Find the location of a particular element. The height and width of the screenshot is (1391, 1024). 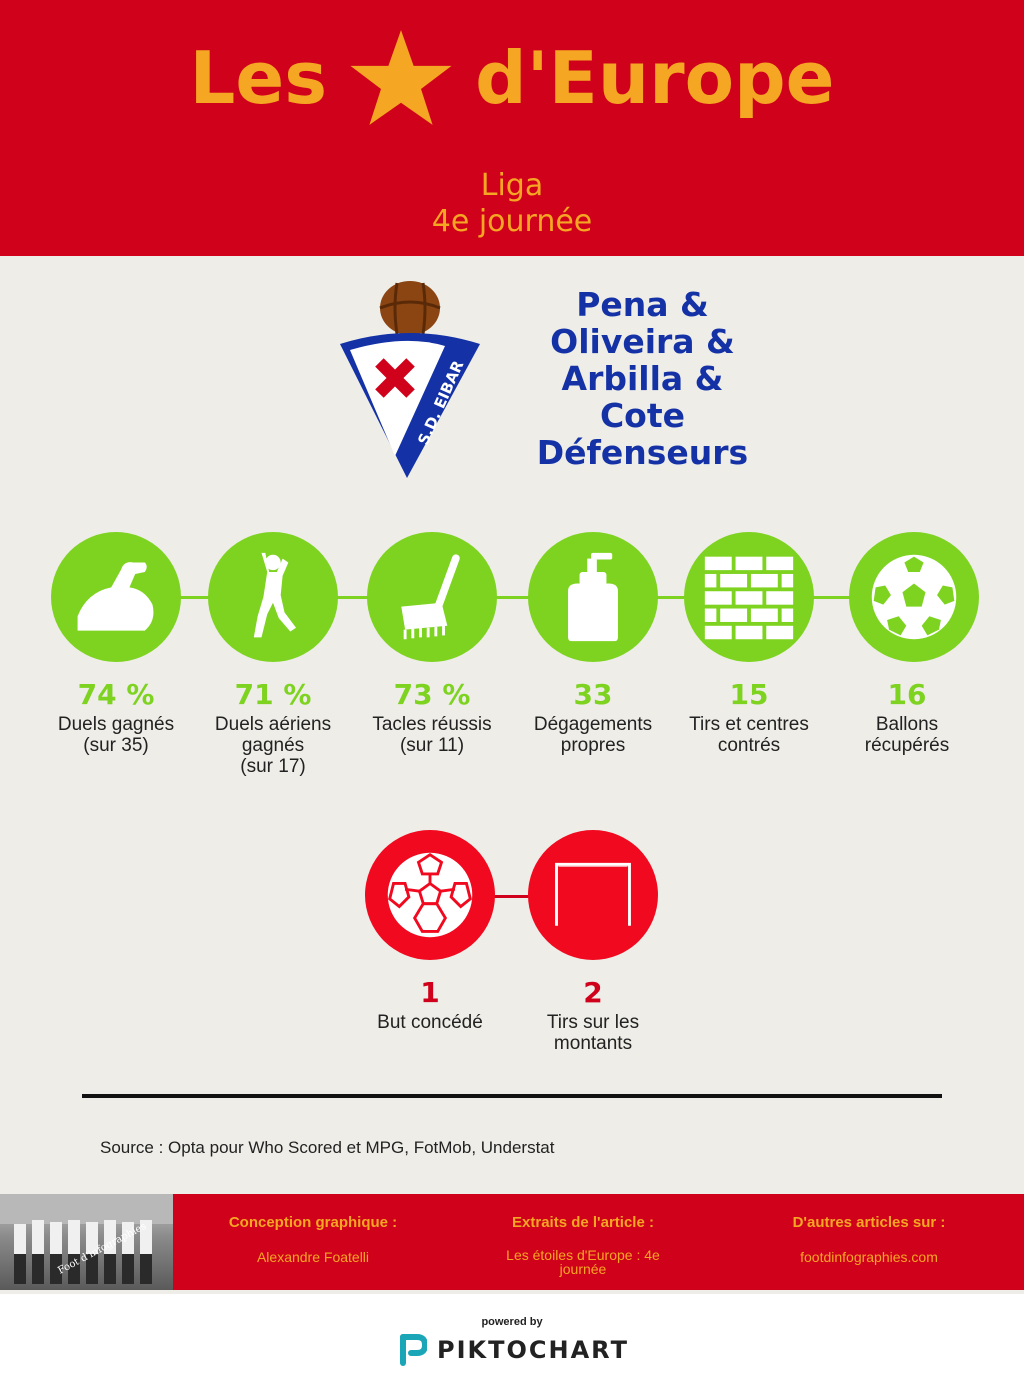

goal-frame-icon is located at coordinates (593, 894).